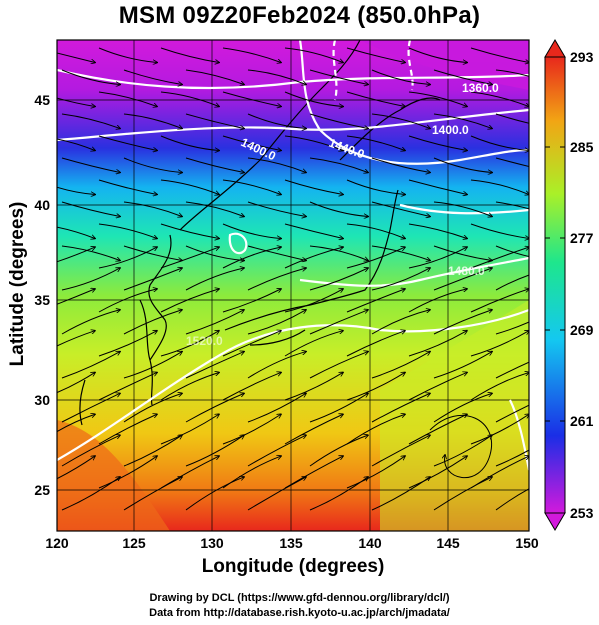  What do you see at coordinates (582, 421) in the screenshot?
I see `colorbar-tick-261: 261` at bounding box center [582, 421].